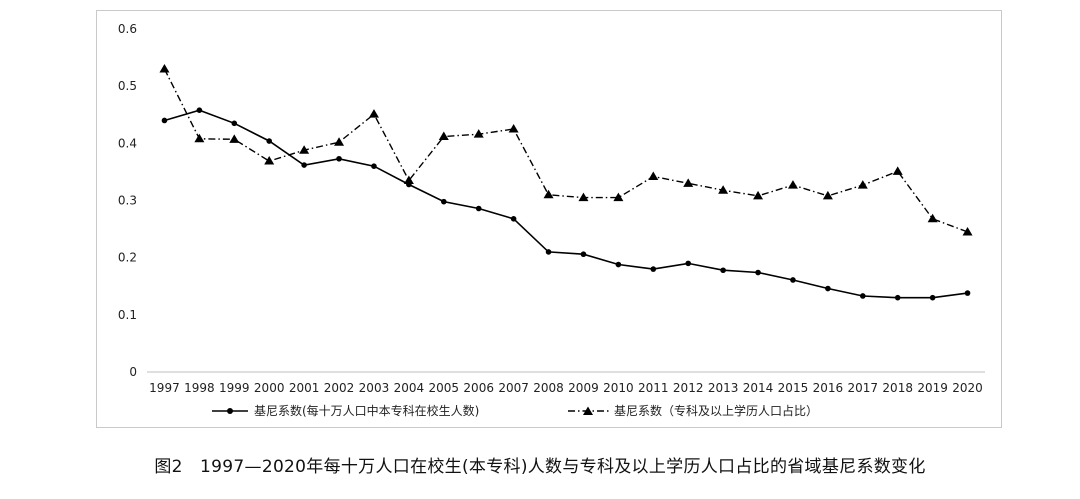  What do you see at coordinates (127, 29) in the screenshot?
I see `y-tick-label: 0.6` at bounding box center [127, 29].